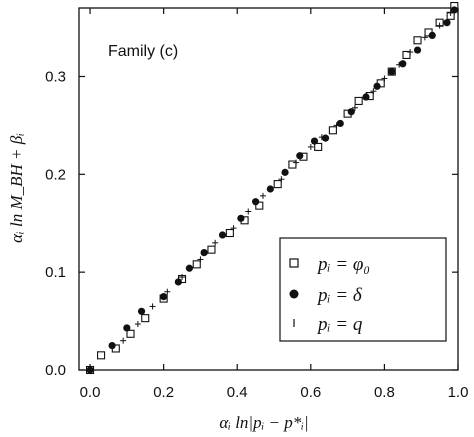 The height and width of the screenshot is (437, 474). I want to click on x-tick-label: 0.8, so click(384, 392).